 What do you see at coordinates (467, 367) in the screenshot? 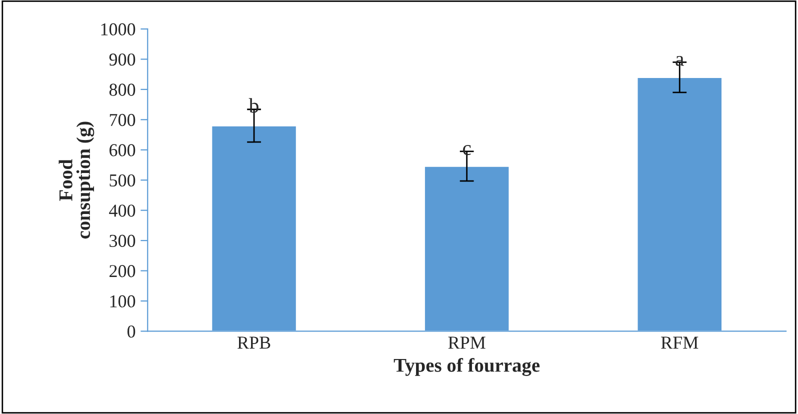
I see `x-axis-title: Types of fourrage` at bounding box center [467, 367].